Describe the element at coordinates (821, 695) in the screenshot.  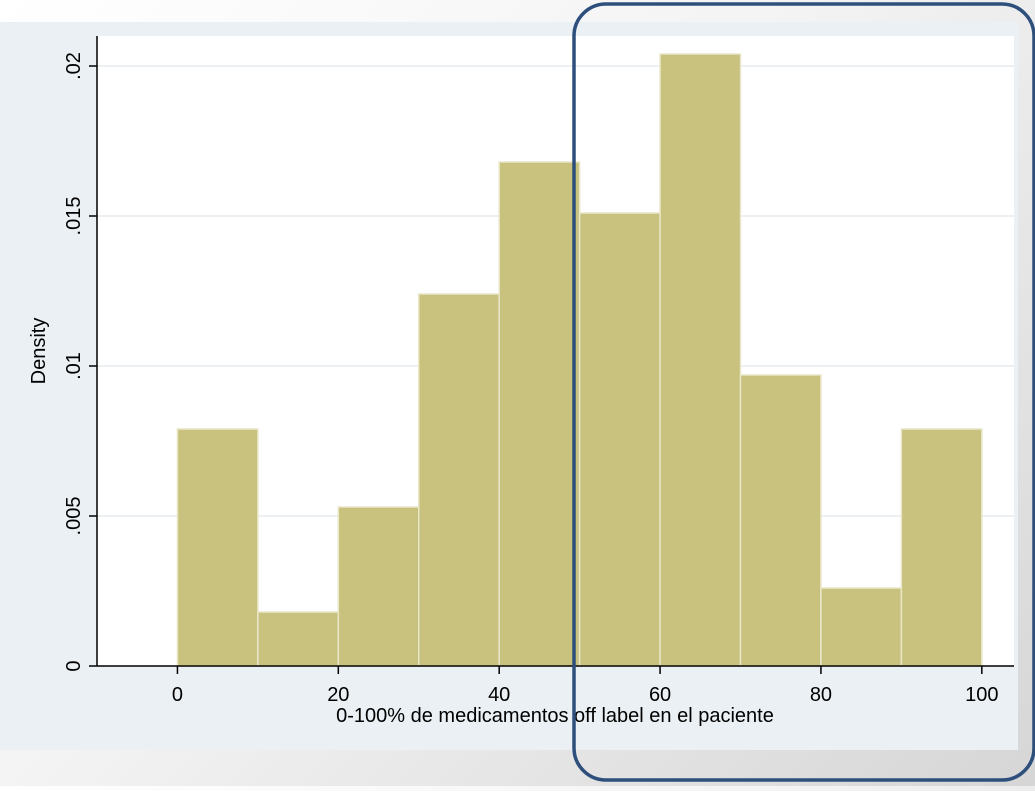
I see `x-tick-label: 80` at that location.